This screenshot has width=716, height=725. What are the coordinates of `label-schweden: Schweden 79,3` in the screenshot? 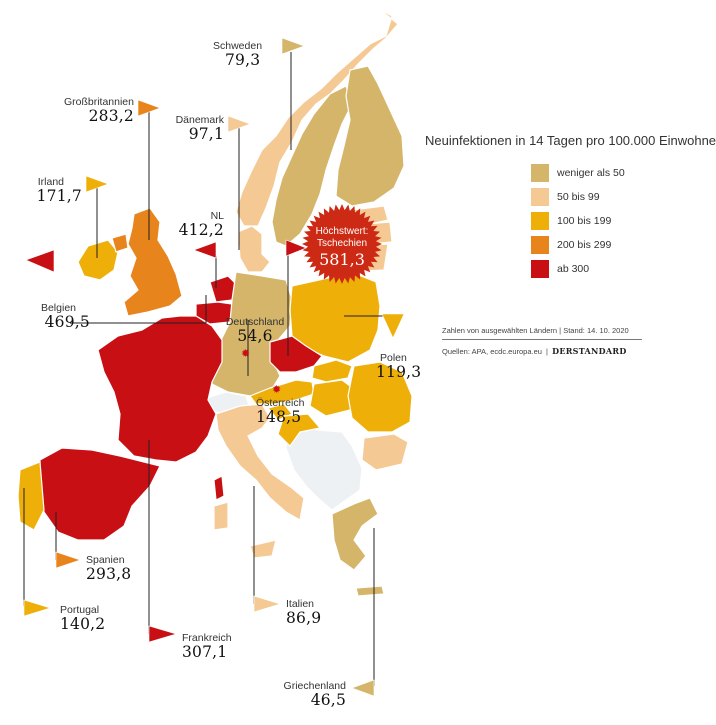 It's located at (237, 54).